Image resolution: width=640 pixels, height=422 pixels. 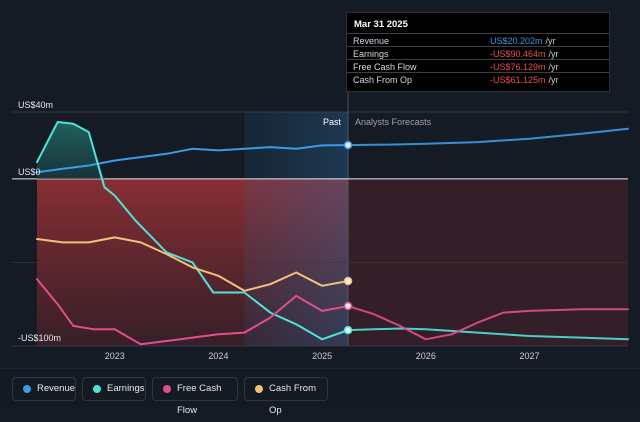 What do you see at coordinates (478, 79) in the screenshot?
I see `tooltip-row-cash-from-op: Cash From Op -US$61.125m/yr` at bounding box center [478, 79].